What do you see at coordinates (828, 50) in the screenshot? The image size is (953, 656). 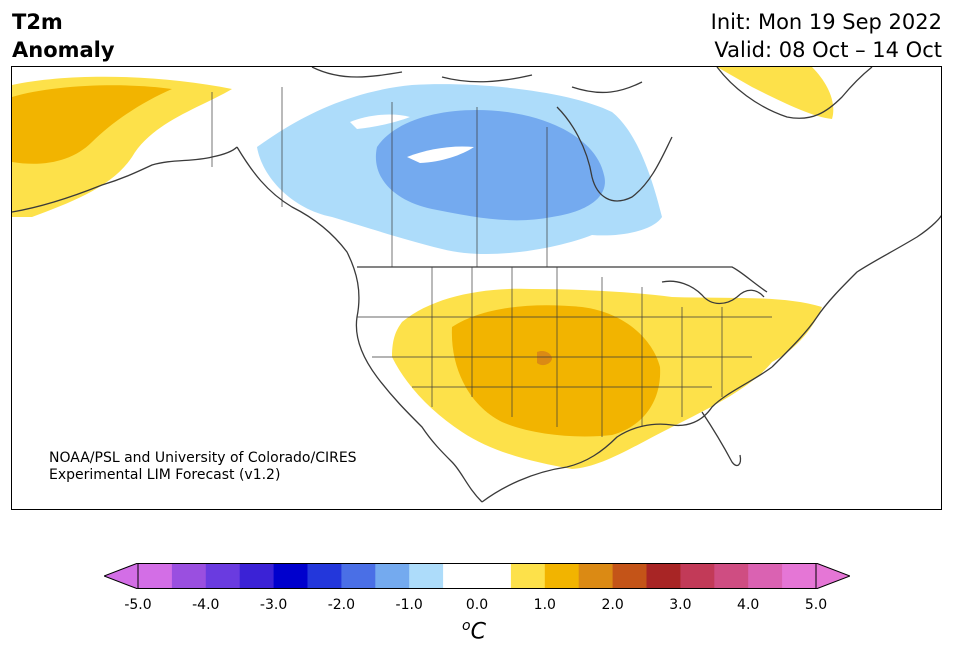 I see `valid-range: Valid: 08 Oct – 14 Oct` at bounding box center [828, 50].